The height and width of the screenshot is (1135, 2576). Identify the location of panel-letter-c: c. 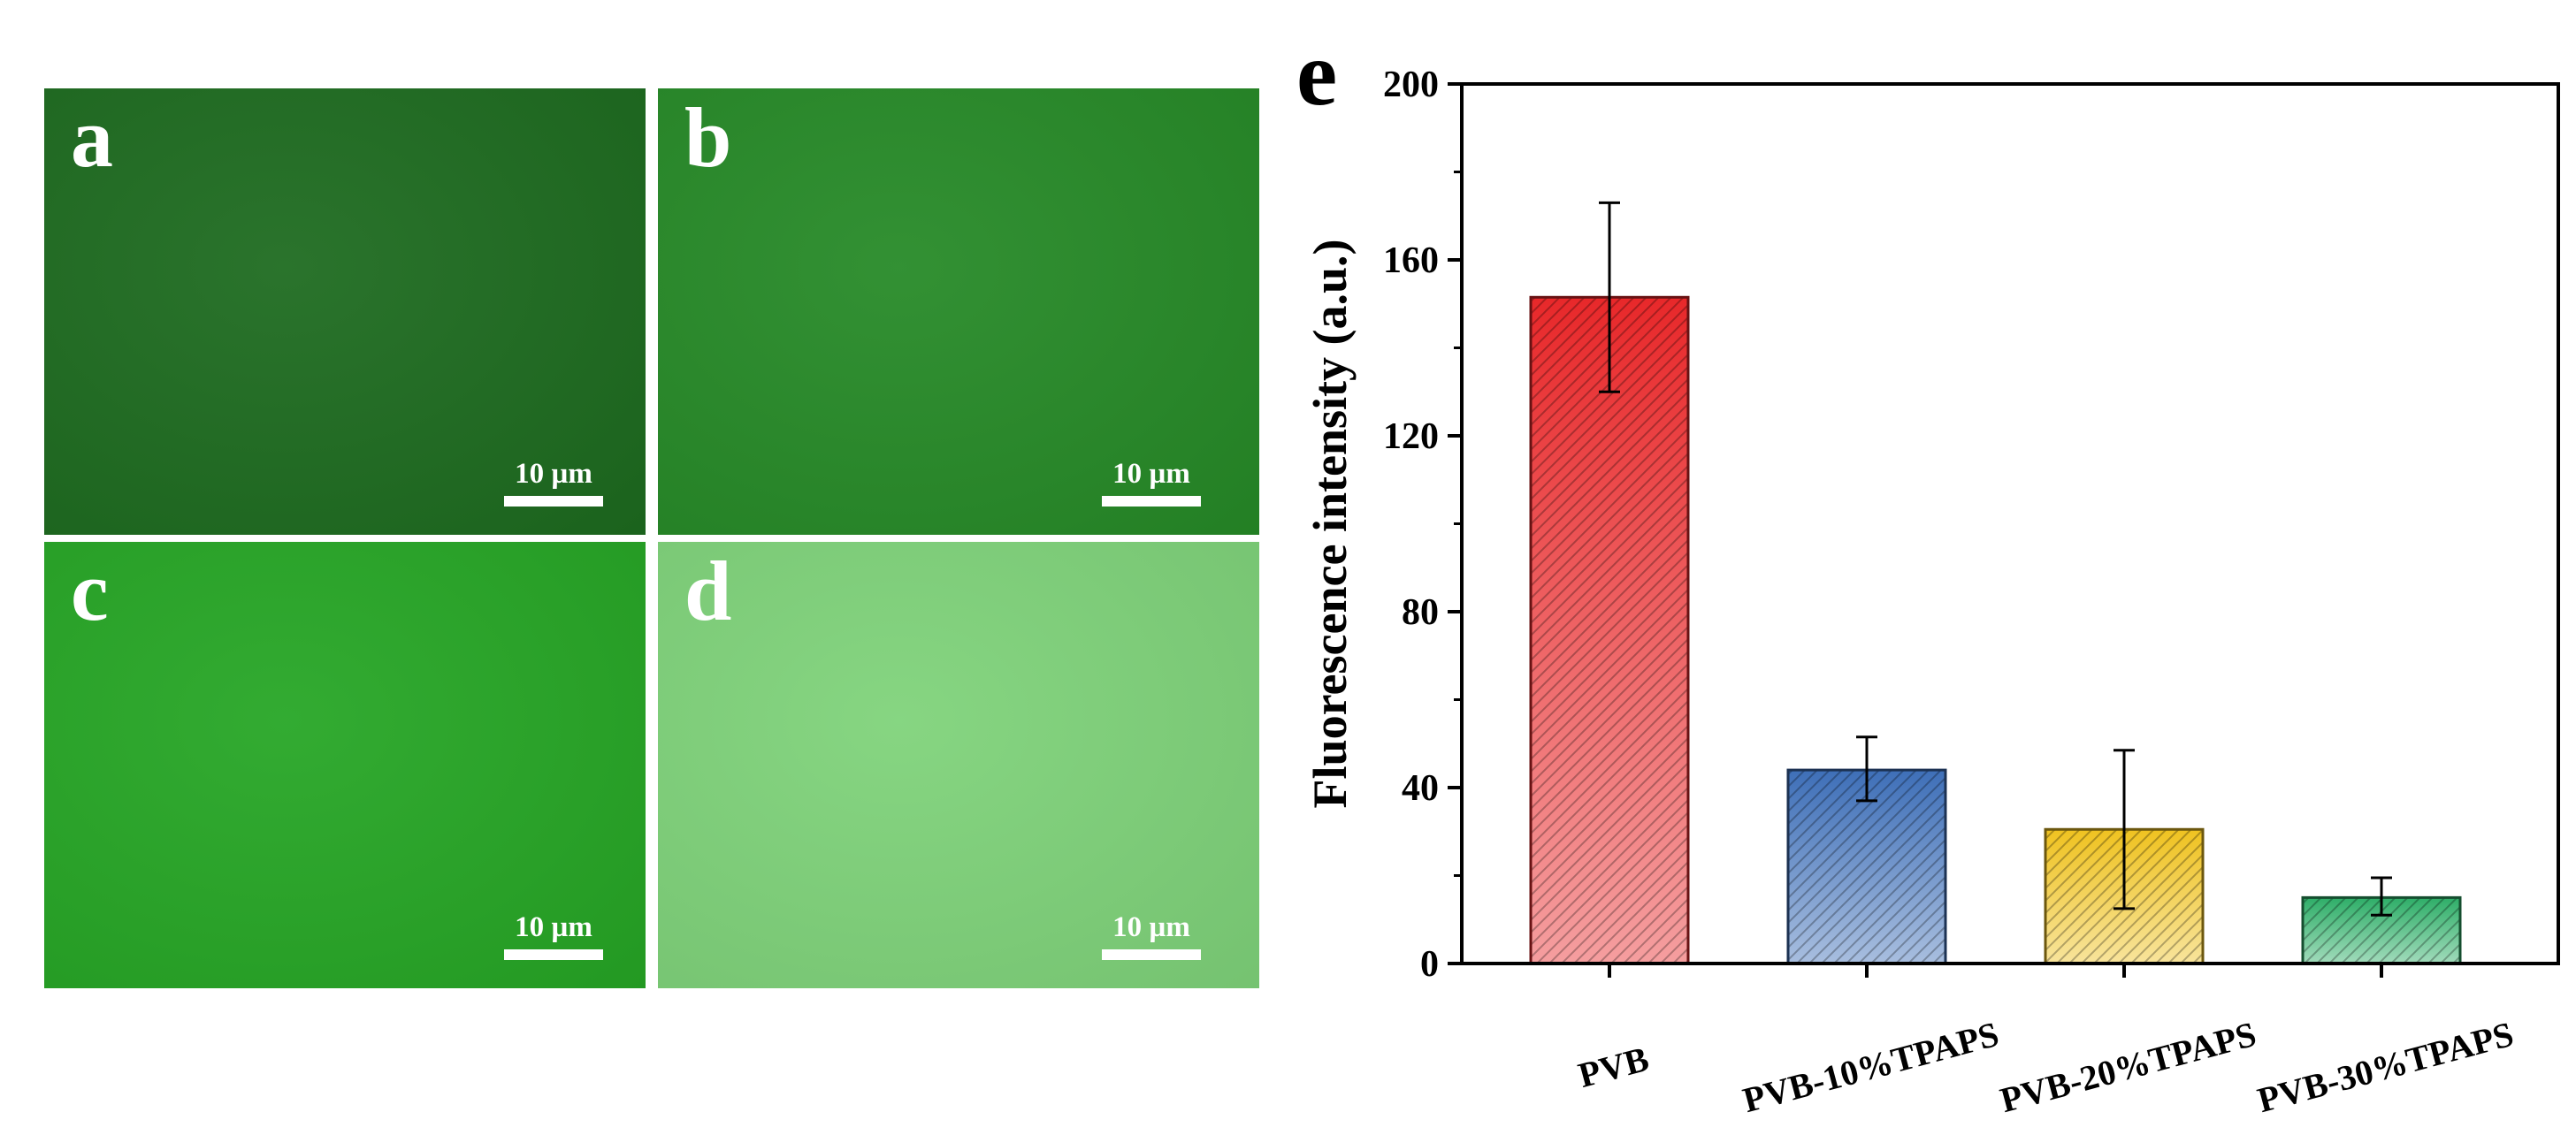
(90, 591).